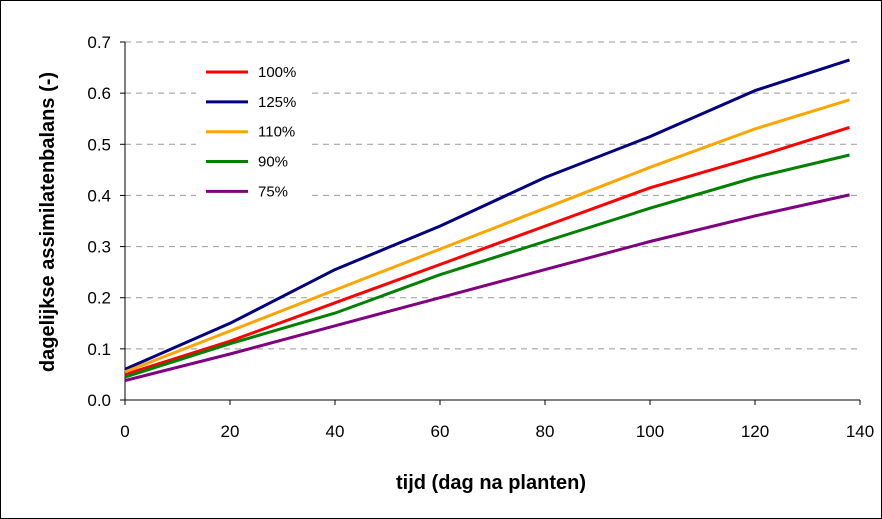 This screenshot has height=519, width=882. What do you see at coordinates (545, 431) in the screenshot?
I see `x-tick-label: 80` at bounding box center [545, 431].